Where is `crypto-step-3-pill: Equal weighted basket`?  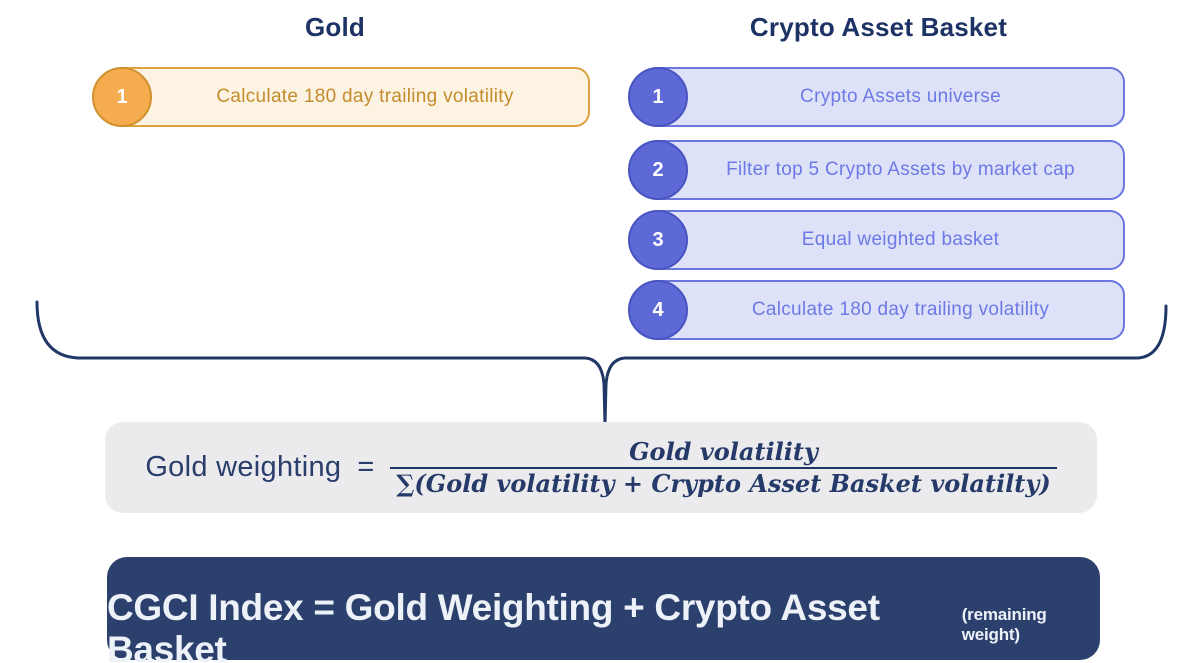
crypto-step-3-pill: Equal weighted basket is located at coordinates (883, 240).